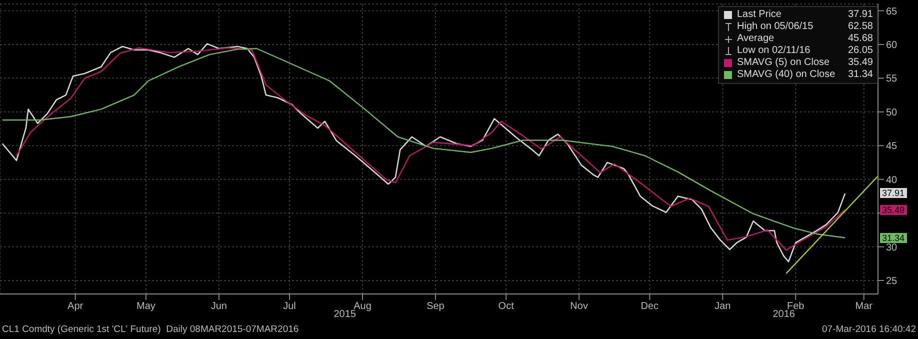  I want to click on x-tick-label: Nov, so click(579, 306).